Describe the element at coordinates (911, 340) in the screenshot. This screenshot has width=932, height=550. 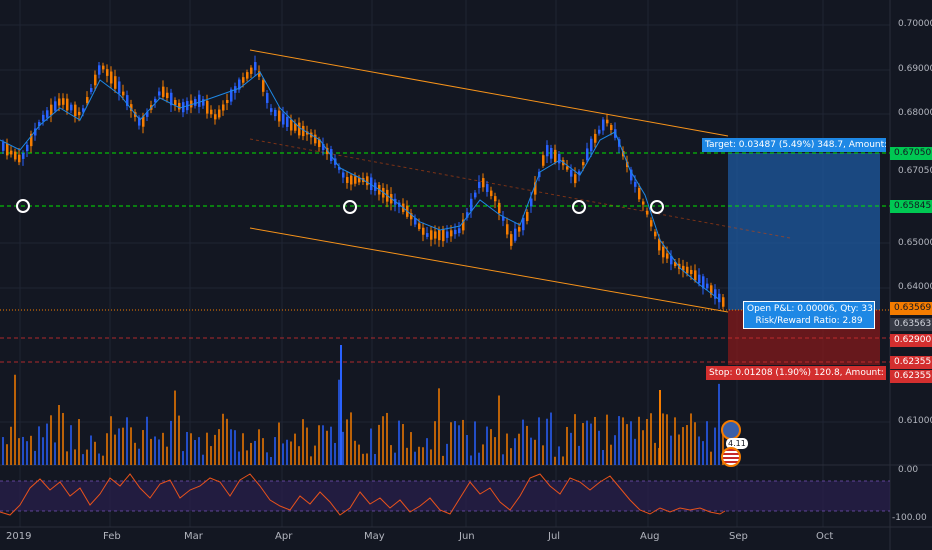
I see `stop-level-tag: 0.62900` at that location.